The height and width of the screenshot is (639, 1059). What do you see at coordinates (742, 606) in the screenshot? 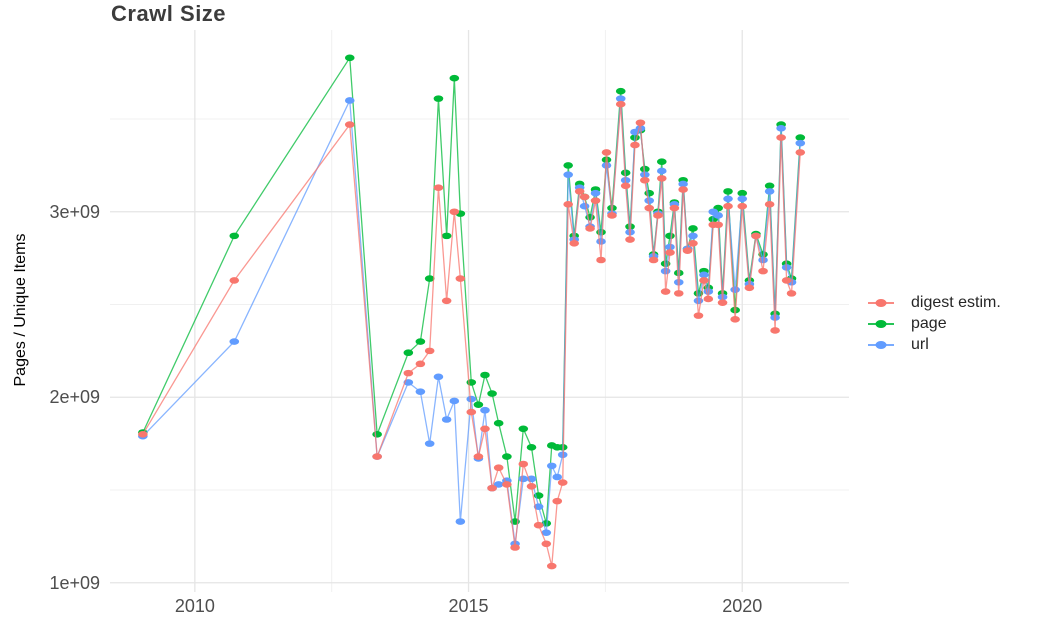
I see `x-tick-label: 2020` at bounding box center [742, 606].